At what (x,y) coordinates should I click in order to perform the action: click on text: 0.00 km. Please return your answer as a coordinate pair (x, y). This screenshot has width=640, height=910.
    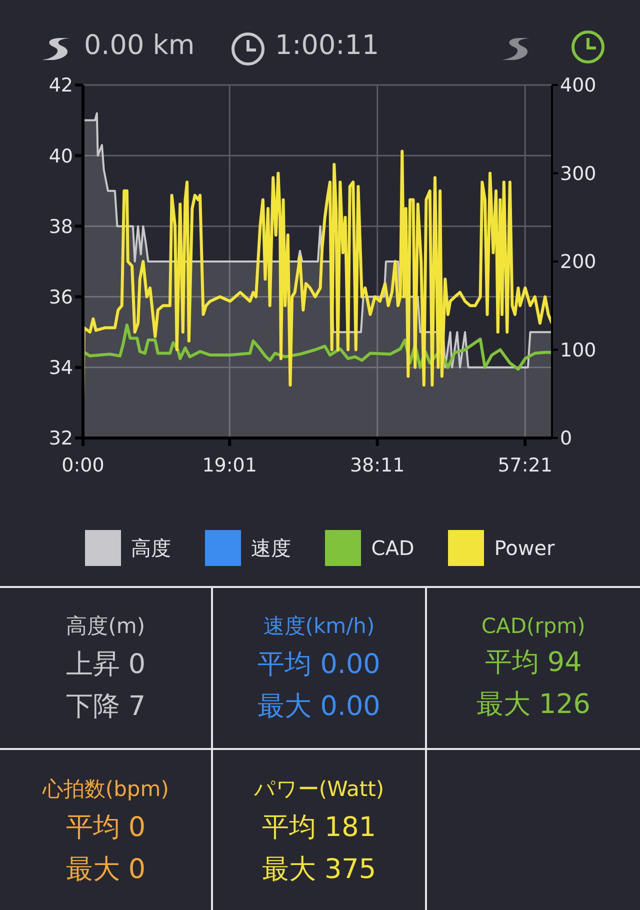
    Looking at the image, I should click on (139, 45).